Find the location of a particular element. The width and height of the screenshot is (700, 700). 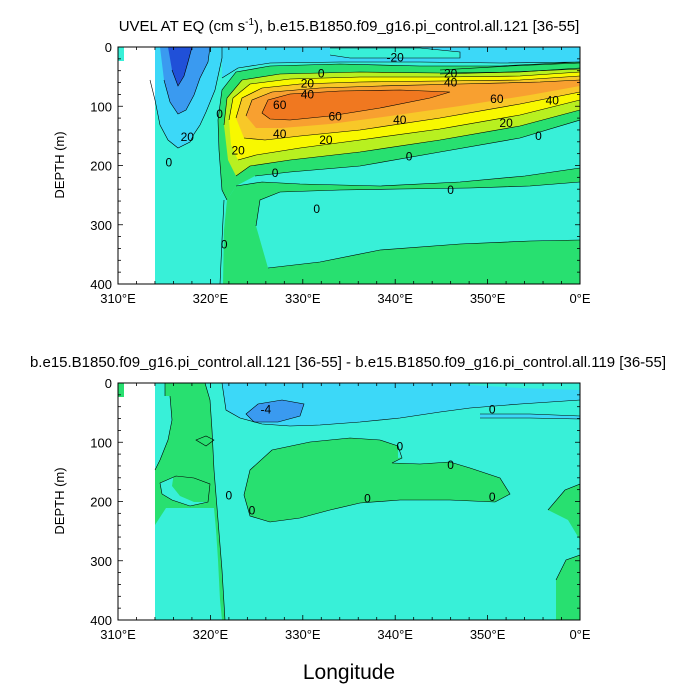

top-x-tick-label: 350°E is located at coordinates (488, 298).